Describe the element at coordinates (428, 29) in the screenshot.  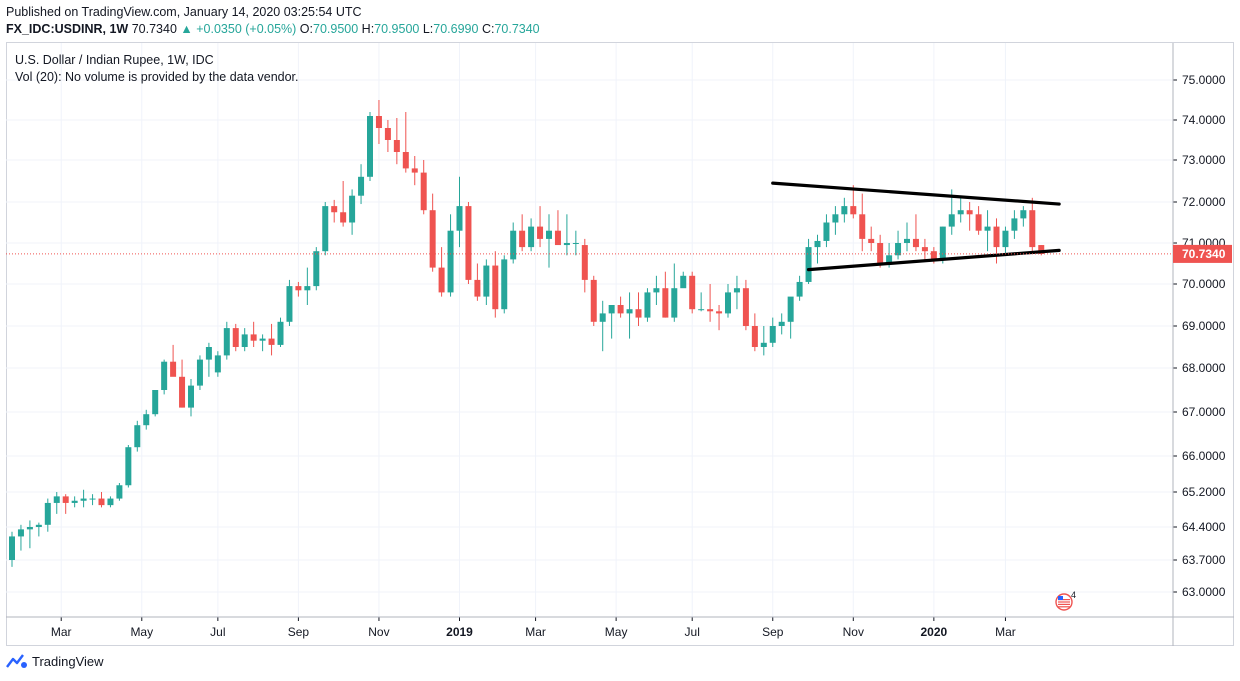
I see `low-label: L:` at that location.